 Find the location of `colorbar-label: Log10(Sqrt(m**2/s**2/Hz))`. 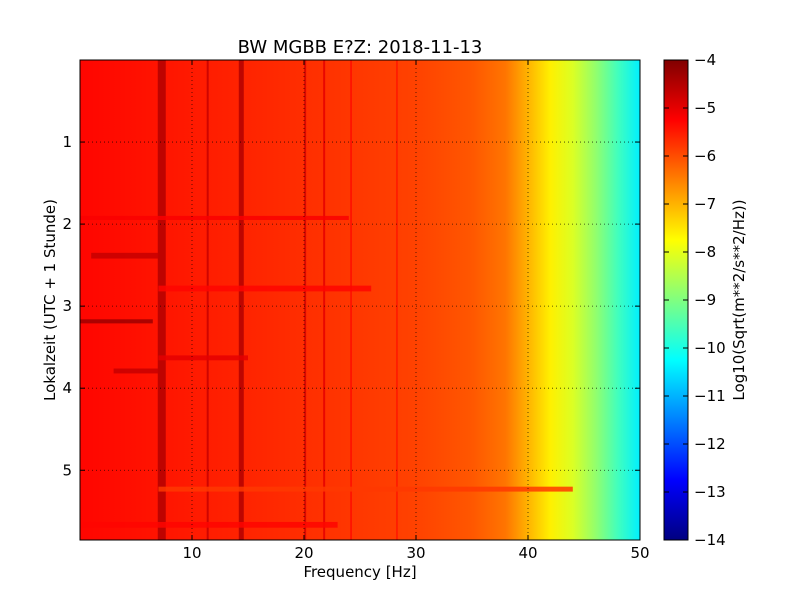

colorbar-label: Log10(Sqrt(m**2/s**2/Hz)) is located at coordinates (739, 299).